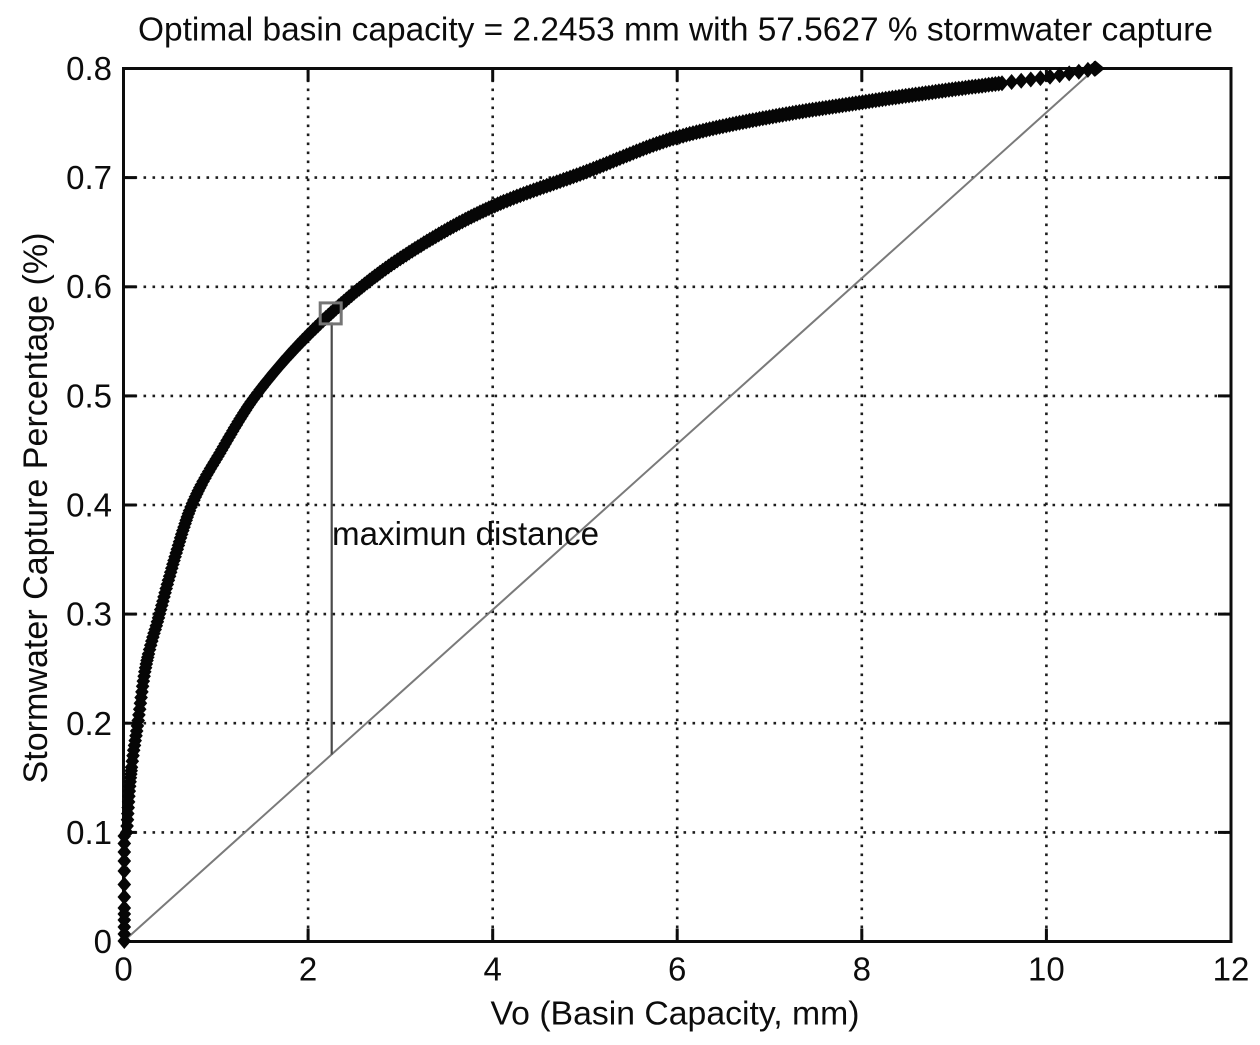  I want to click on svg-text: 8, so click(862, 969).